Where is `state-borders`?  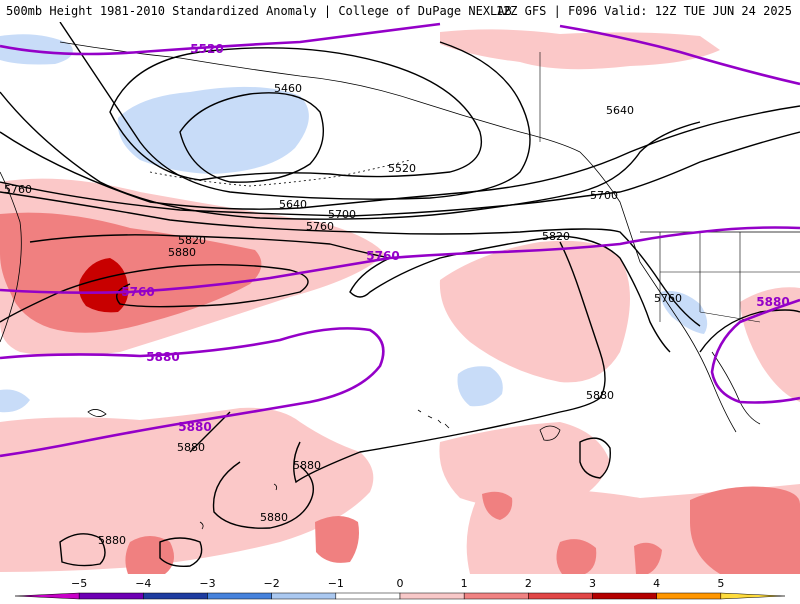 state-borders is located at coordinates (729, 277).